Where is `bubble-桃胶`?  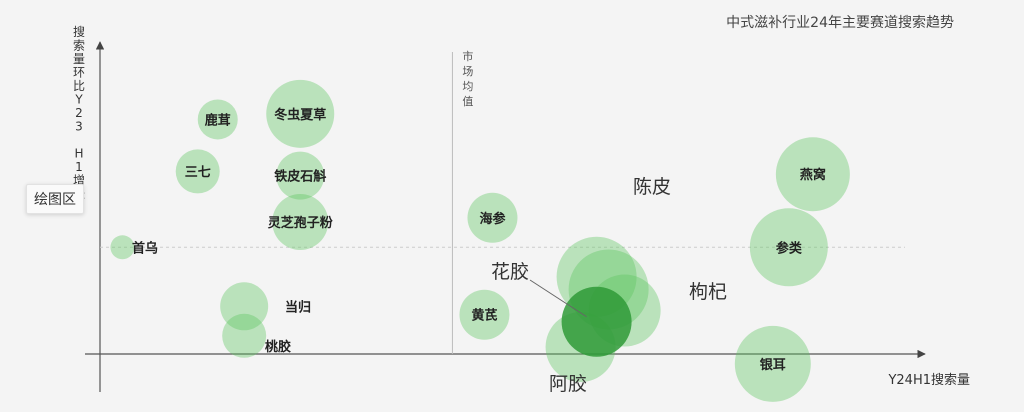 bubble-桃胶 is located at coordinates (244, 335).